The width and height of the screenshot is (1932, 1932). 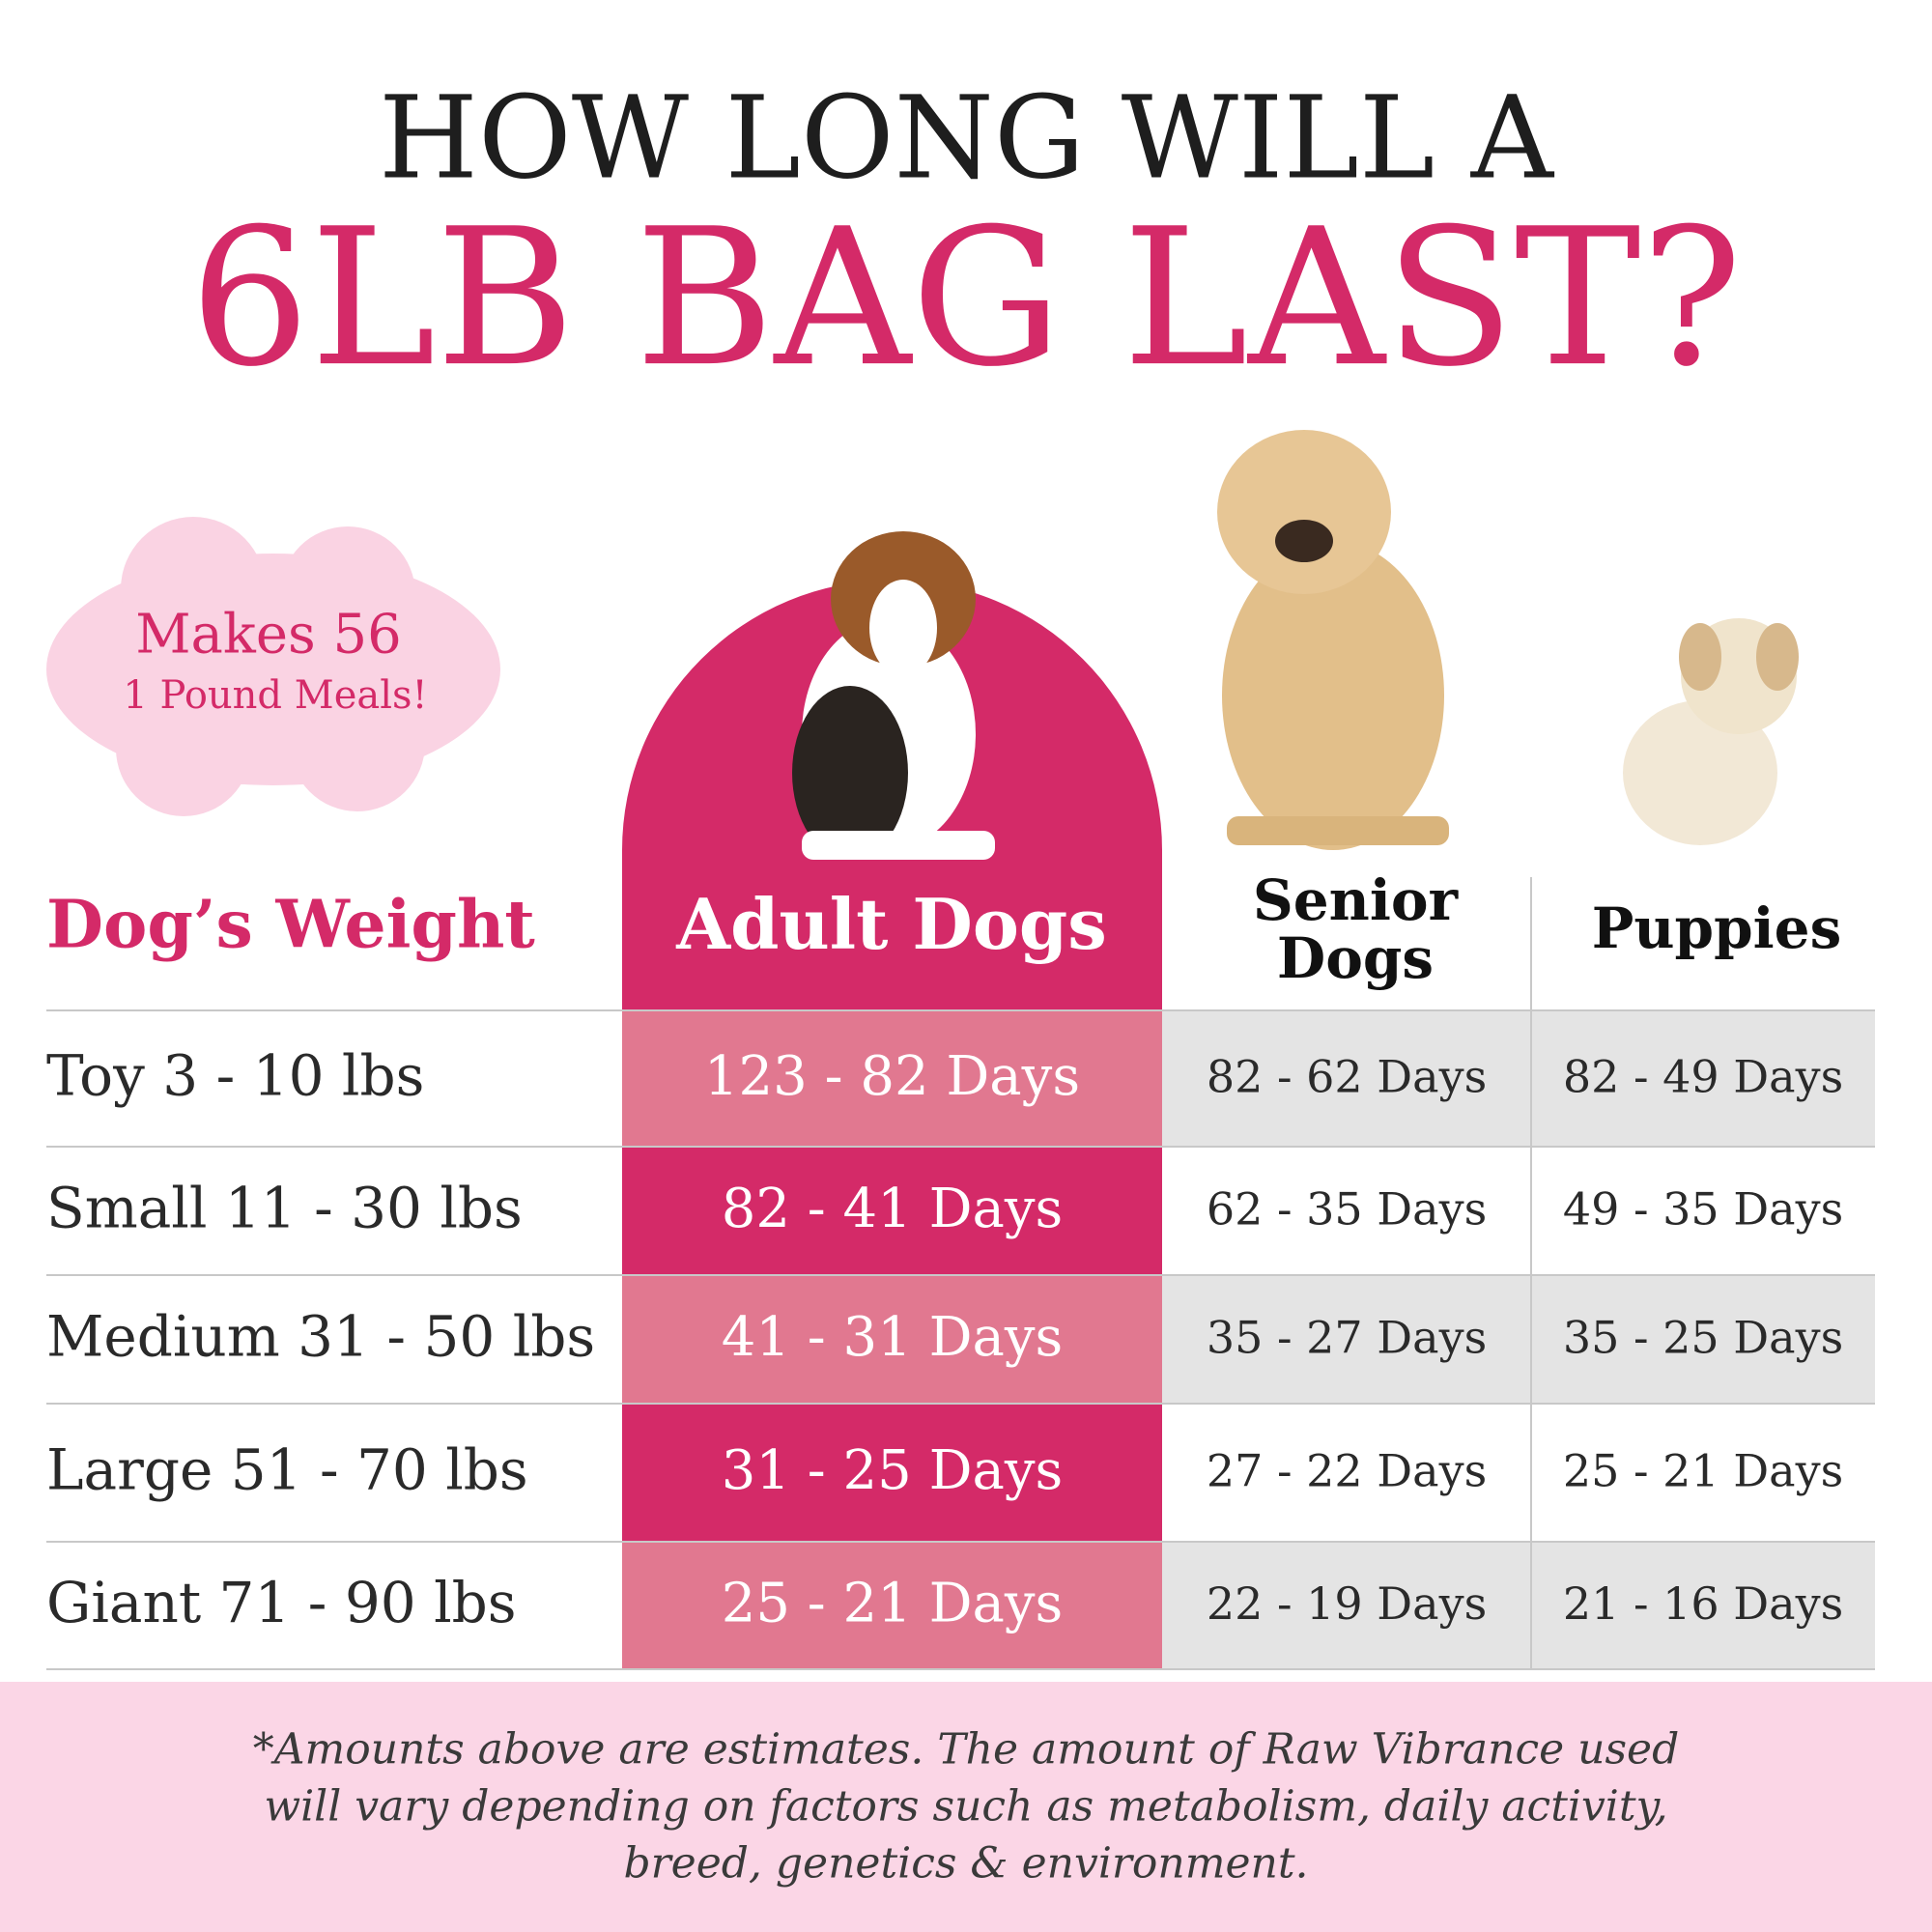 What do you see at coordinates (1347, 1077) in the screenshot?
I see `days-cell: 82 - 62 Days` at bounding box center [1347, 1077].